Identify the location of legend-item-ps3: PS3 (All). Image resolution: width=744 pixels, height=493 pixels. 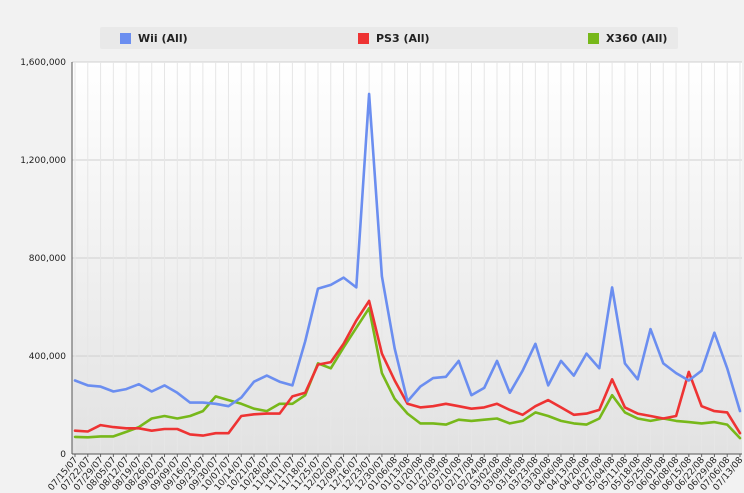
(394, 38).